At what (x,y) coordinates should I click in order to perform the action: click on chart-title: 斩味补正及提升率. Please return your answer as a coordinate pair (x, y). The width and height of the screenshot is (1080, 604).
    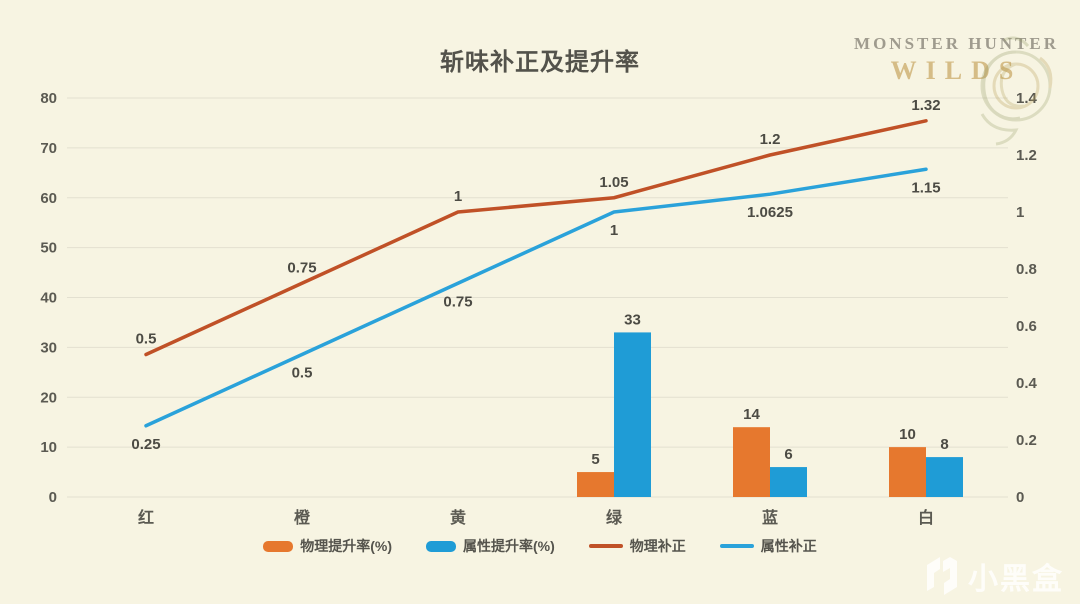
    Looking at the image, I should click on (540, 62).